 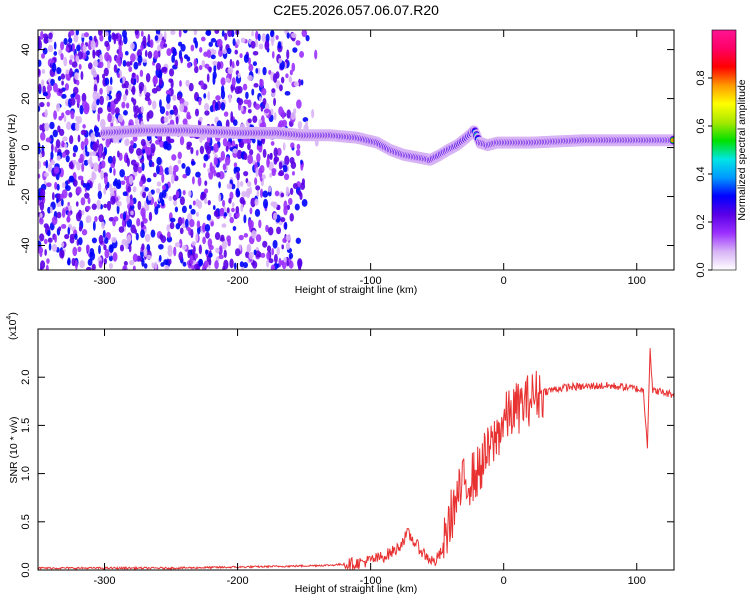 I want to click on spectrogram-x-tick-label: -200, so click(x=238, y=281).